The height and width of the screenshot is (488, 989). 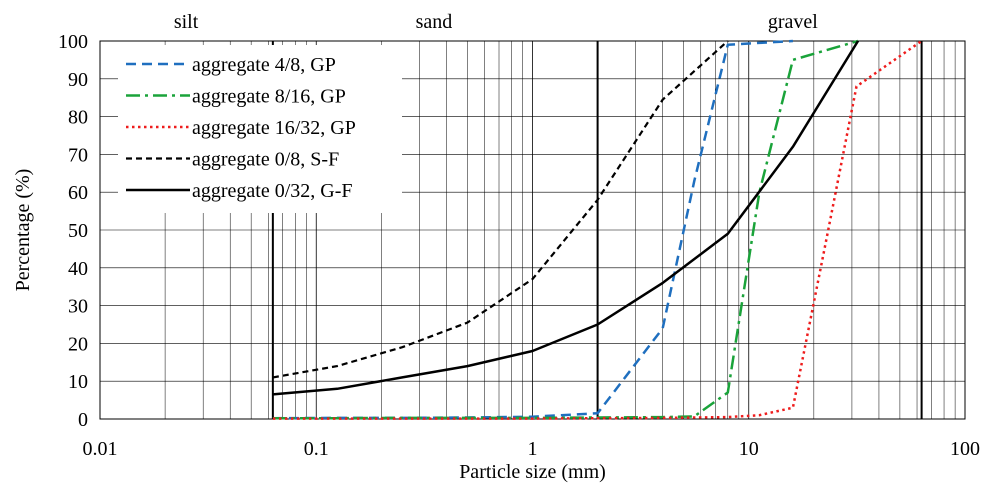 What do you see at coordinates (532, 472) in the screenshot?
I see `x-axis-title: Particle size (mm)` at bounding box center [532, 472].